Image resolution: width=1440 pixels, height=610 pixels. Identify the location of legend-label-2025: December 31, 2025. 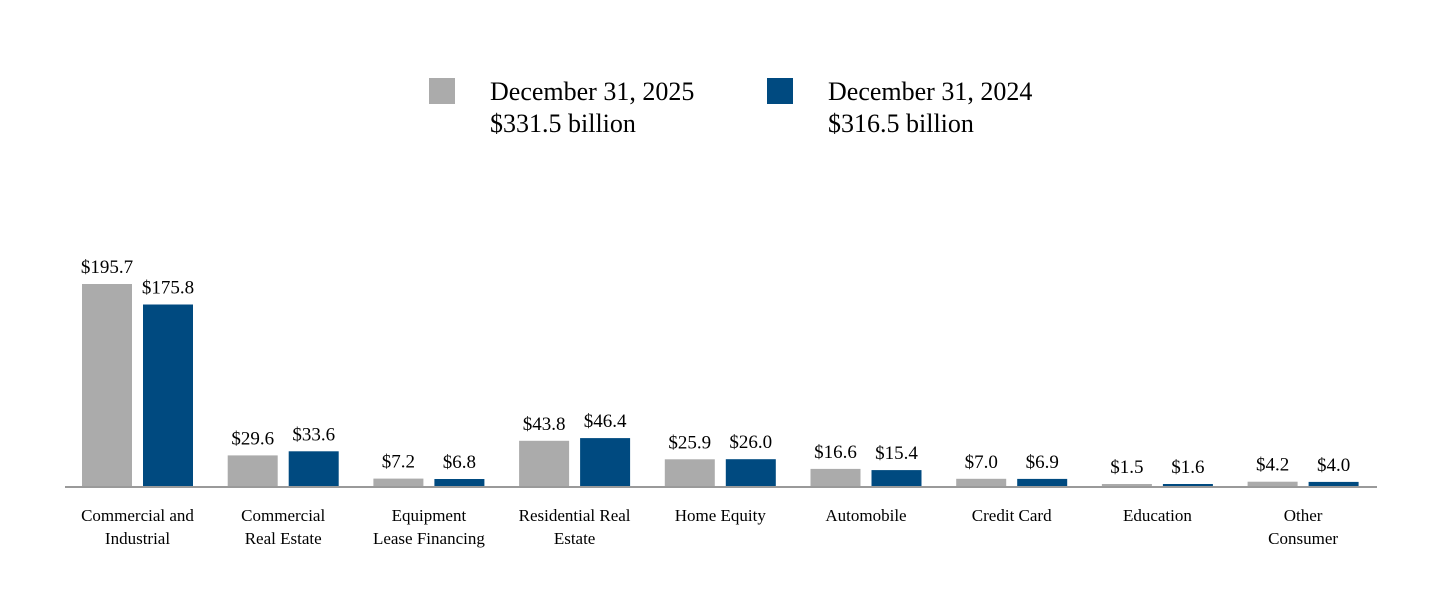
(592, 91).